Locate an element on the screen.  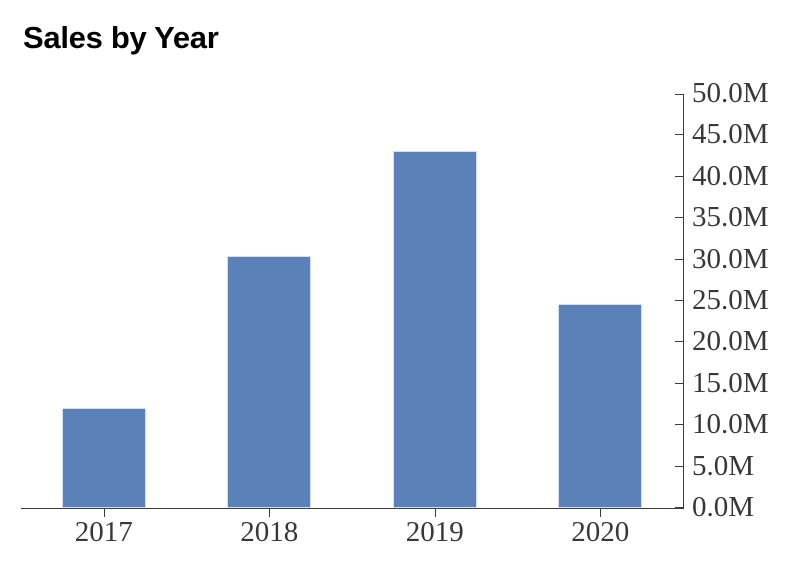
y-axis-tick-label: 30.0M is located at coordinates (730, 258).